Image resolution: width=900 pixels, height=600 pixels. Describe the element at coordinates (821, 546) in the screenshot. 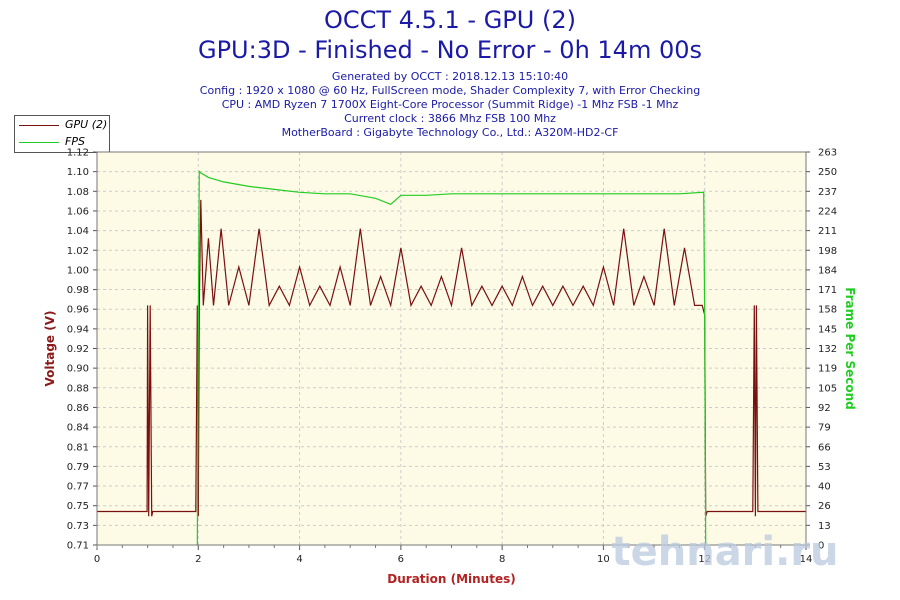

I see `y2-tick-label: 0` at that location.